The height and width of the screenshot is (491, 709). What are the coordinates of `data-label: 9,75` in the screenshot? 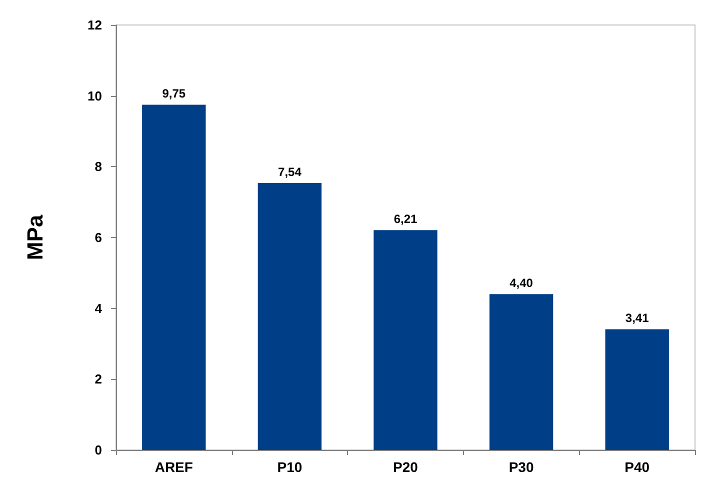 It's located at (174, 93).